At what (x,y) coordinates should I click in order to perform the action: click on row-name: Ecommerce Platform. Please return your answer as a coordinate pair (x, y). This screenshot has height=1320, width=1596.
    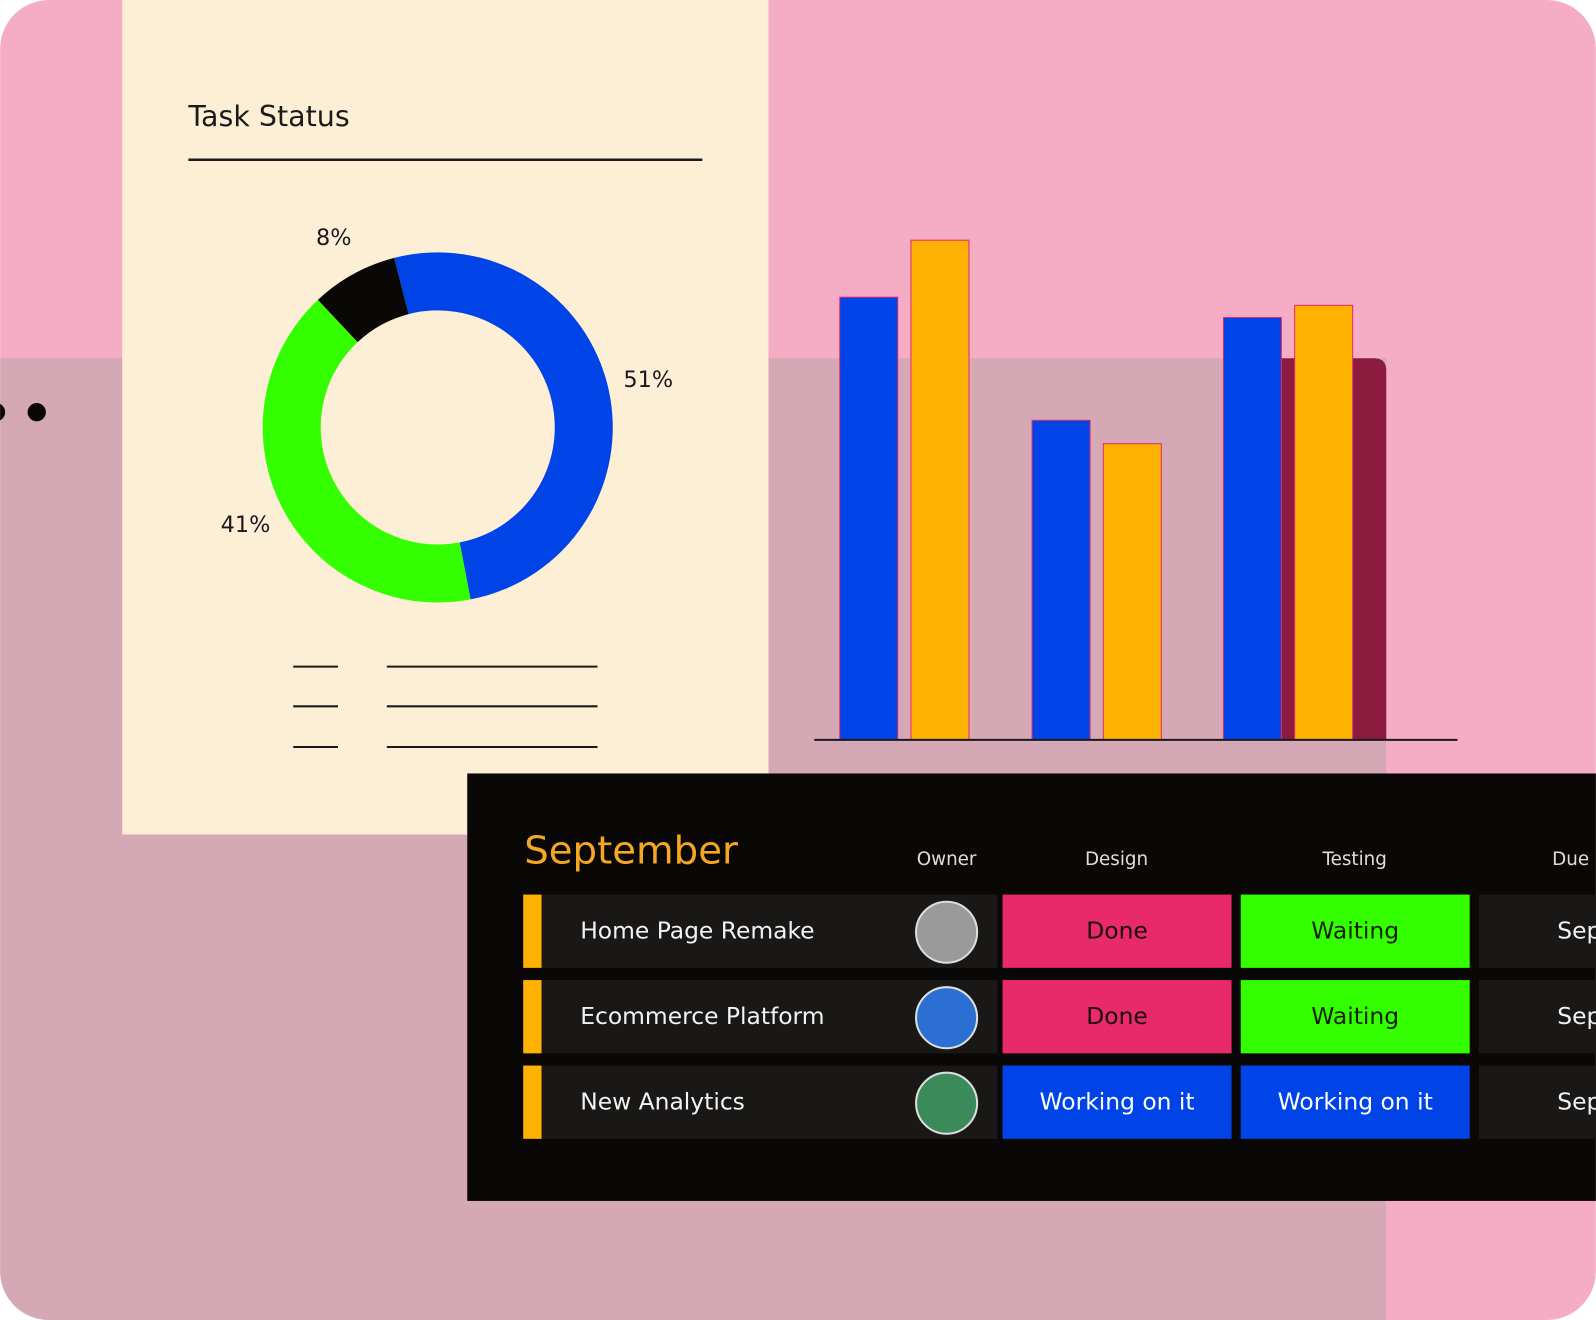
    Looking at the image, I should click on (702, 1016).